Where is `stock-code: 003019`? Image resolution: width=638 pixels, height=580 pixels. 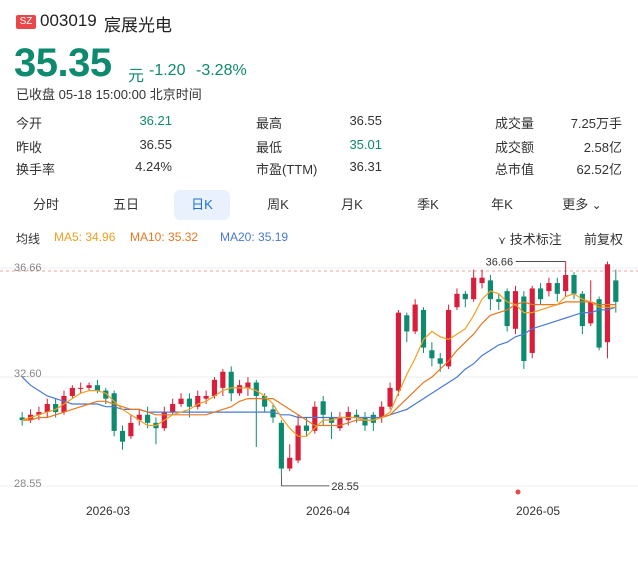
stock-code: 003019 is located at coordinates (68, 20).